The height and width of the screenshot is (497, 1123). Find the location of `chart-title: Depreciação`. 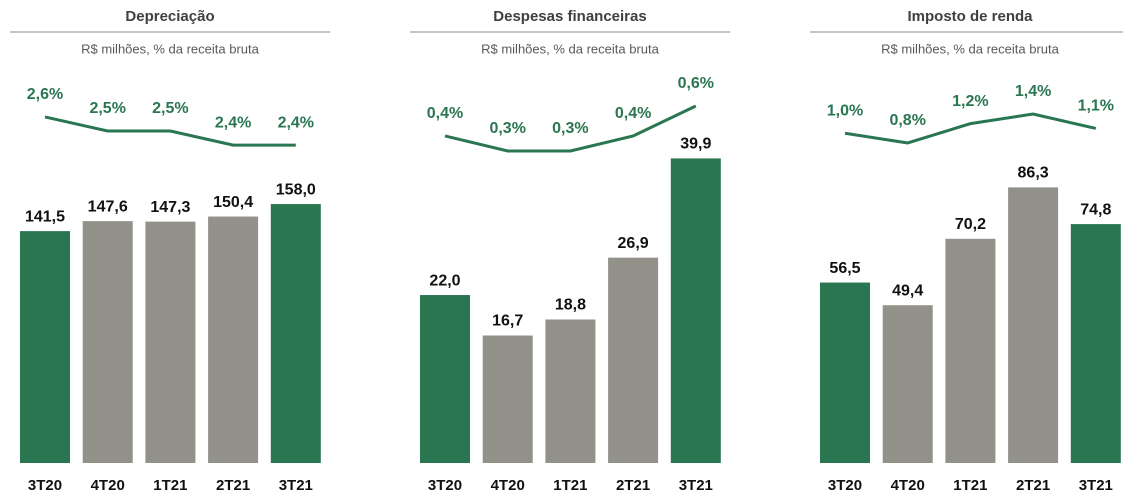

chart-title: Depreciação is located at coordinates (169, 16).